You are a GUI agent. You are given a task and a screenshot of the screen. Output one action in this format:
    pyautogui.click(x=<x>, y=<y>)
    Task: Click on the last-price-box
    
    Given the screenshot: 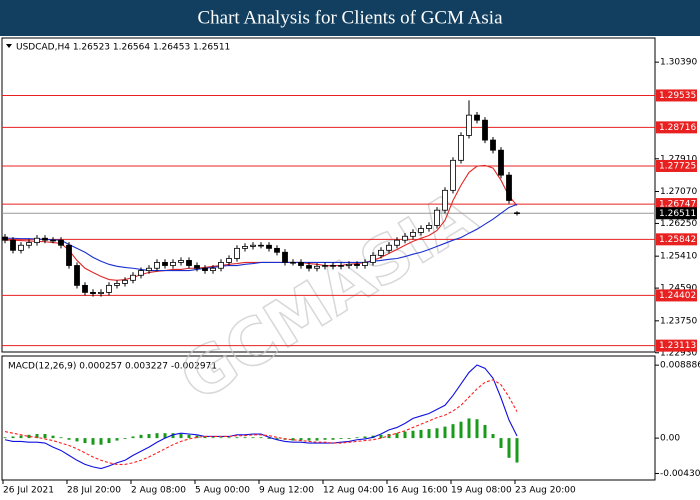 What is the action you would take?
    pyautogui.click(x=676, y=213)
    